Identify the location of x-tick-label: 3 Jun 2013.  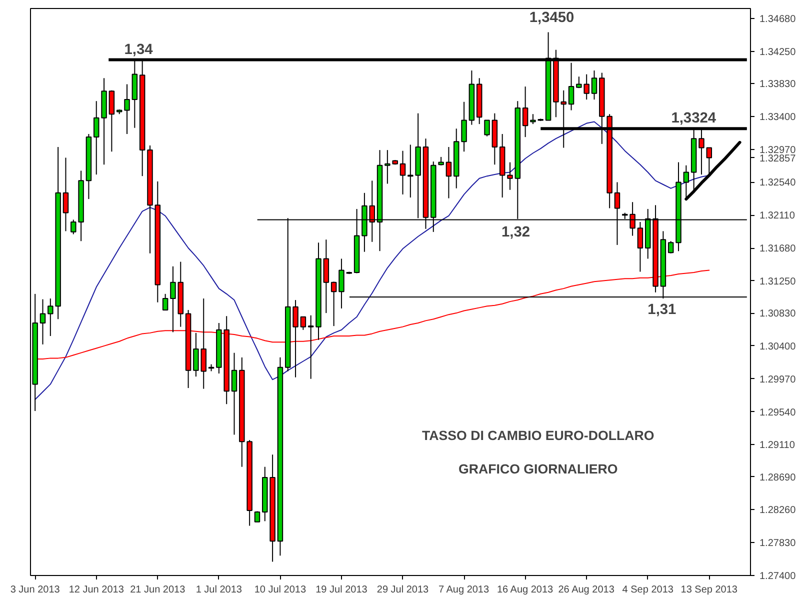
(35, 590).